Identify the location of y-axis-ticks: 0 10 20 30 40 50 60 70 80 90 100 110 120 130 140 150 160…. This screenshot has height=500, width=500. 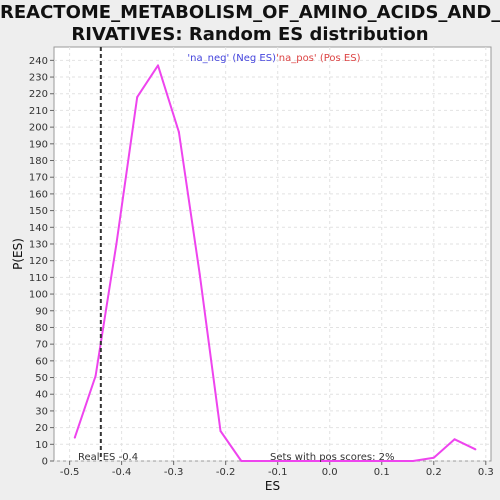
(41, 262).